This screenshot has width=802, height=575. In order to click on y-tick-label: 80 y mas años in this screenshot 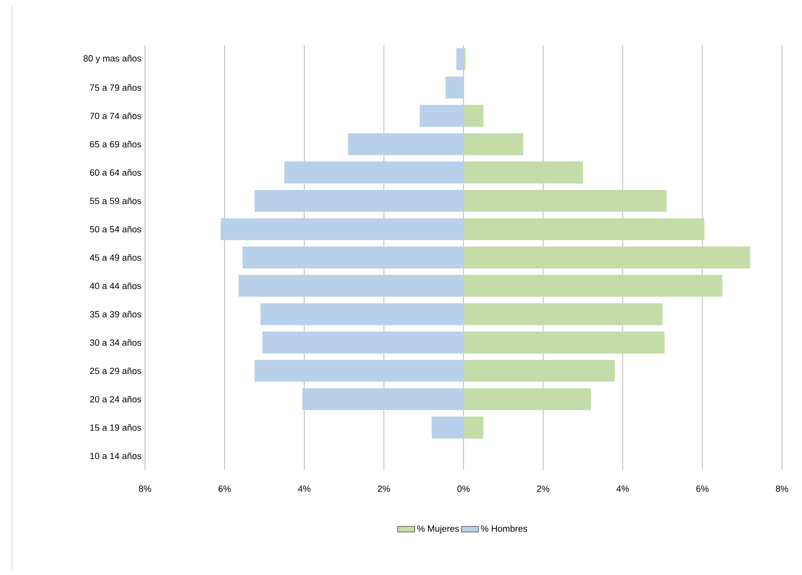, I will do `click(113, 59)`.